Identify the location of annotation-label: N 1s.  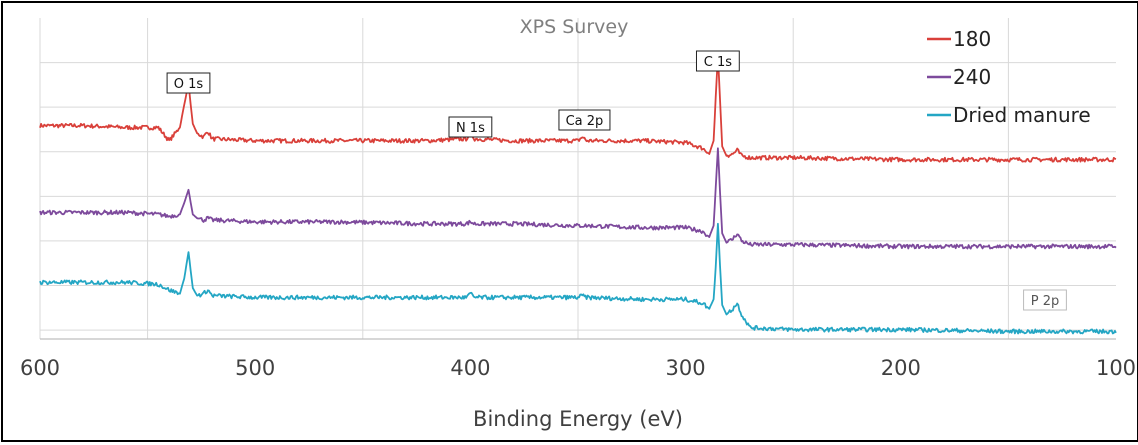
(470, 128).